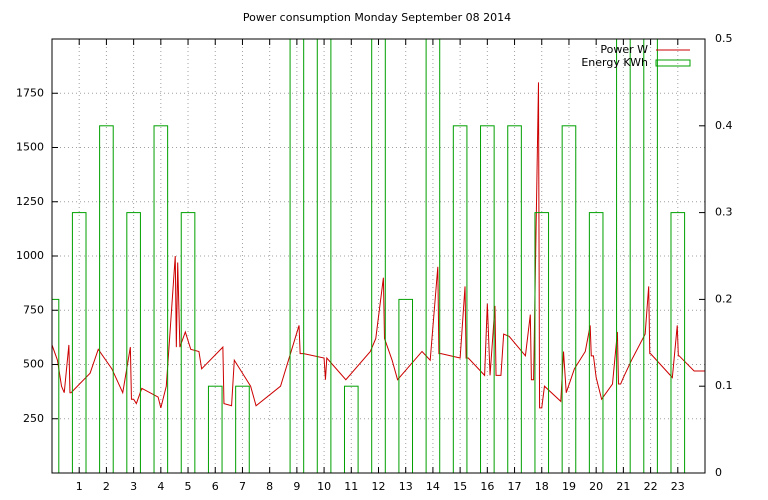  What do you see at coordinates (242, 486) in the screenshot?
I see `x-tick-label: 7` at bounding box center [242, 486].